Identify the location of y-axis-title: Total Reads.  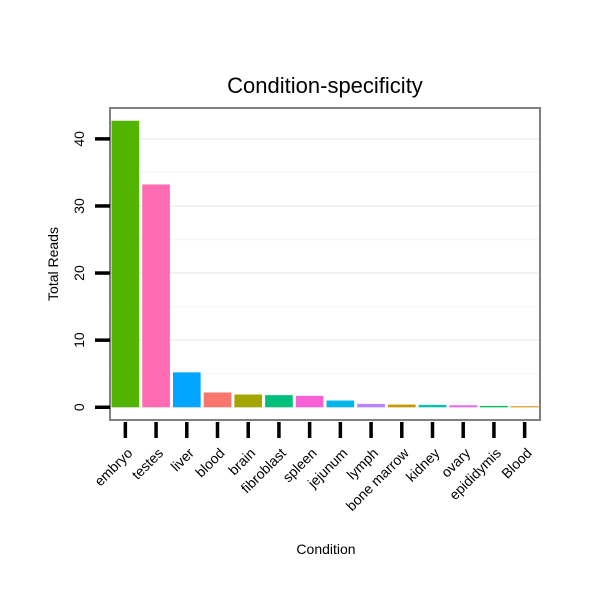
(53, 264).